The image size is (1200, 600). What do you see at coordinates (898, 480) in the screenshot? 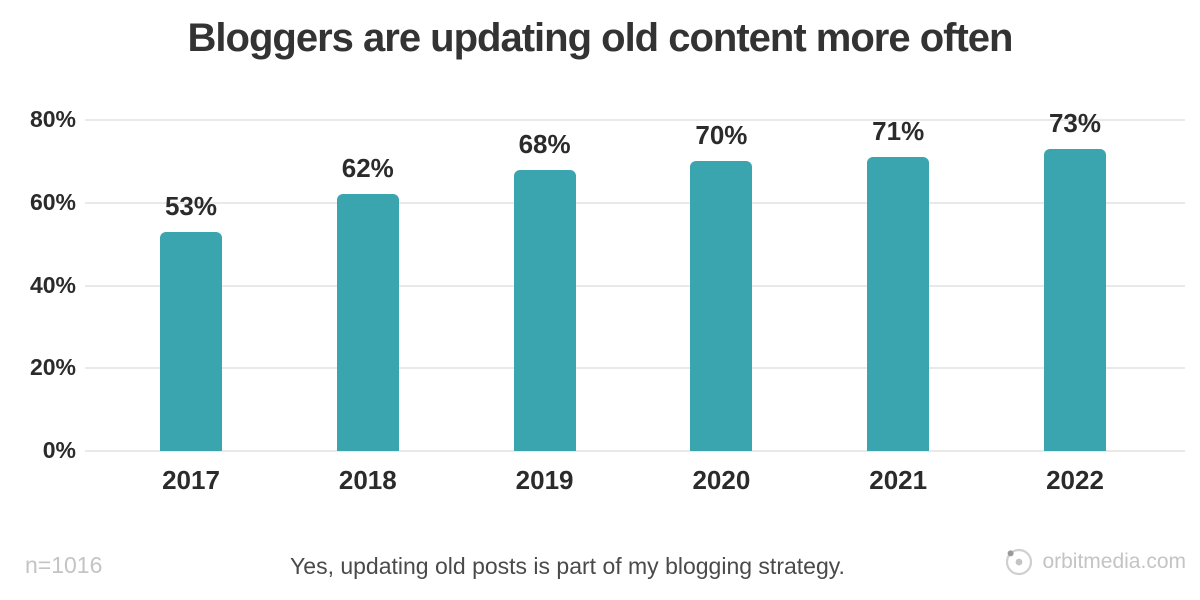
I see `x-axis-tick-label: 2021` at bounding box center [898, 480].